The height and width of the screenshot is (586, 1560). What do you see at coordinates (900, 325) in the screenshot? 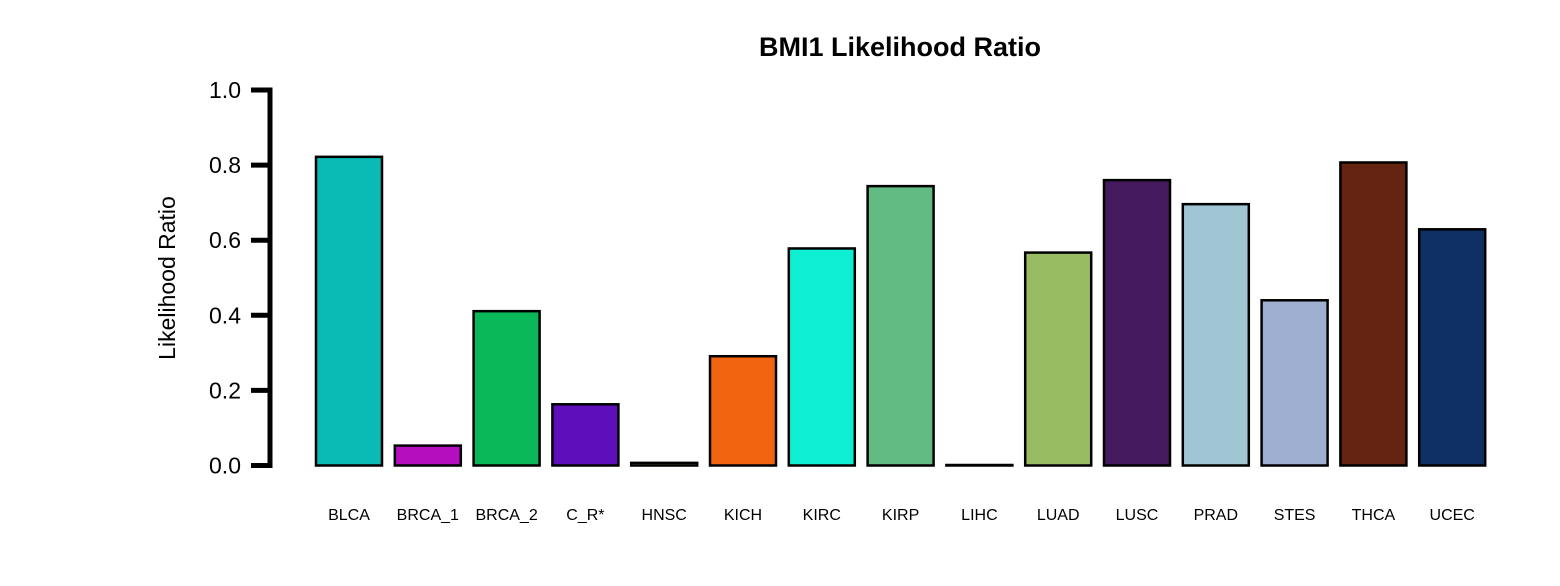
I see `bar-kirp` at bounding box center [900, 325].